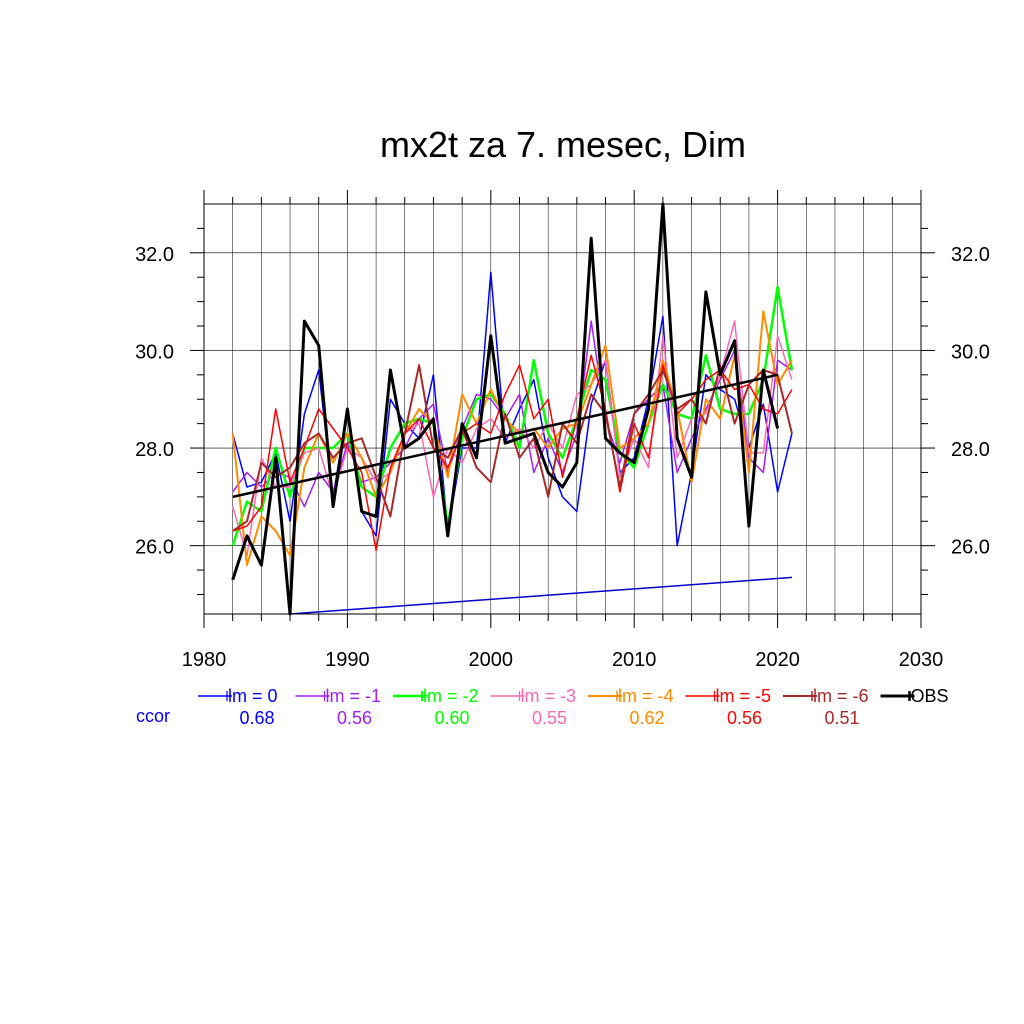  Describe the element at coordinates (777, 660) in the screenshot. I see `x-tick-label: 2020` at that location.